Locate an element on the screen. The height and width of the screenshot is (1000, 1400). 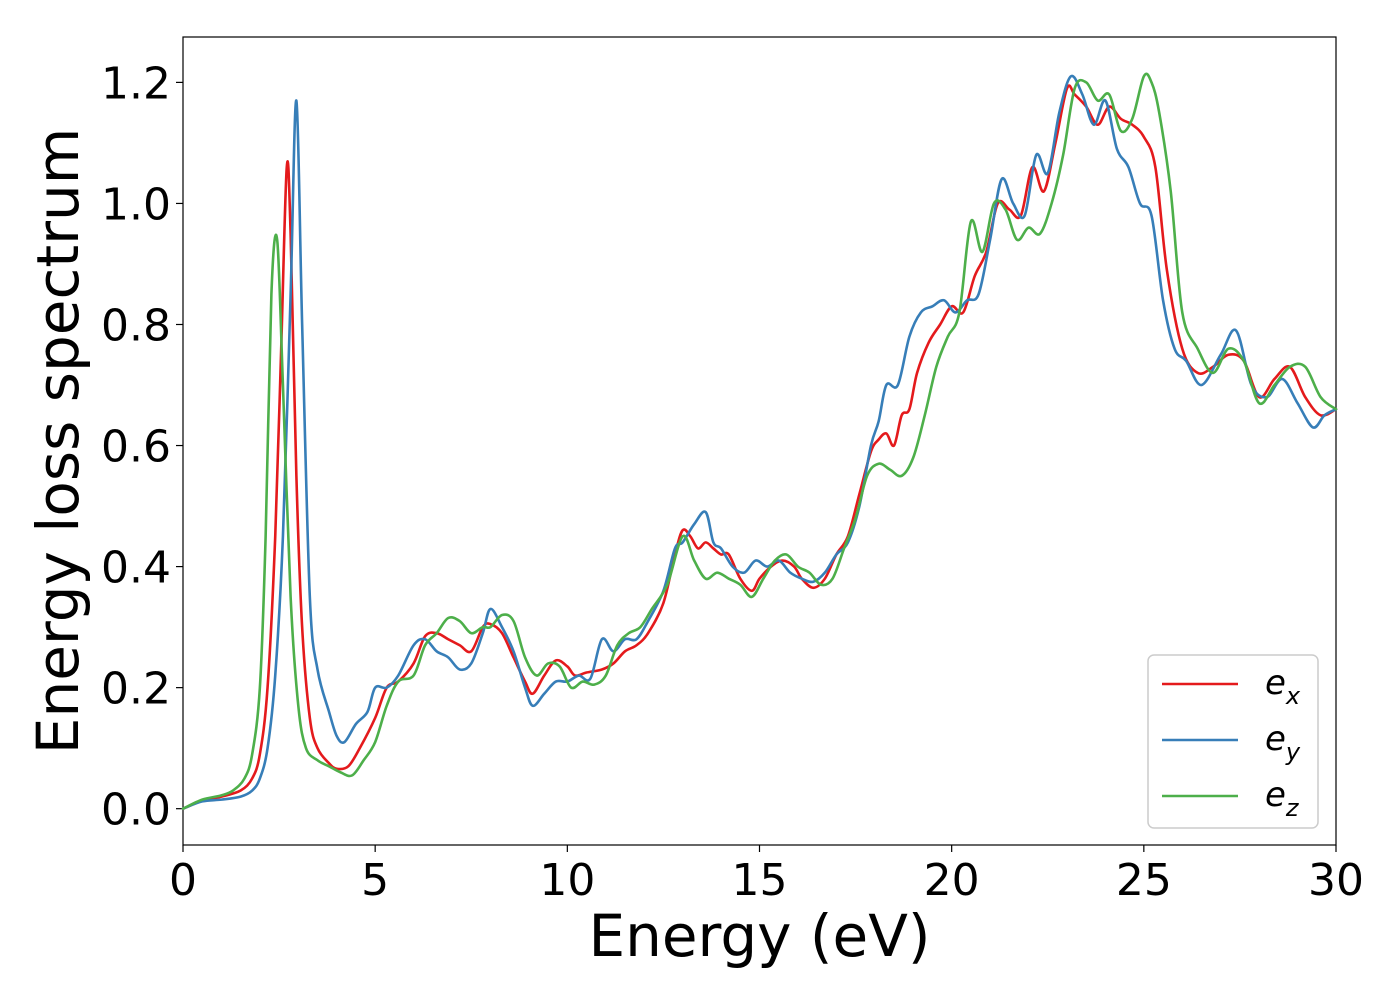
x-axis-ticks: 0 5 10 15 20 25 30 is located at coordinates (766, 875).